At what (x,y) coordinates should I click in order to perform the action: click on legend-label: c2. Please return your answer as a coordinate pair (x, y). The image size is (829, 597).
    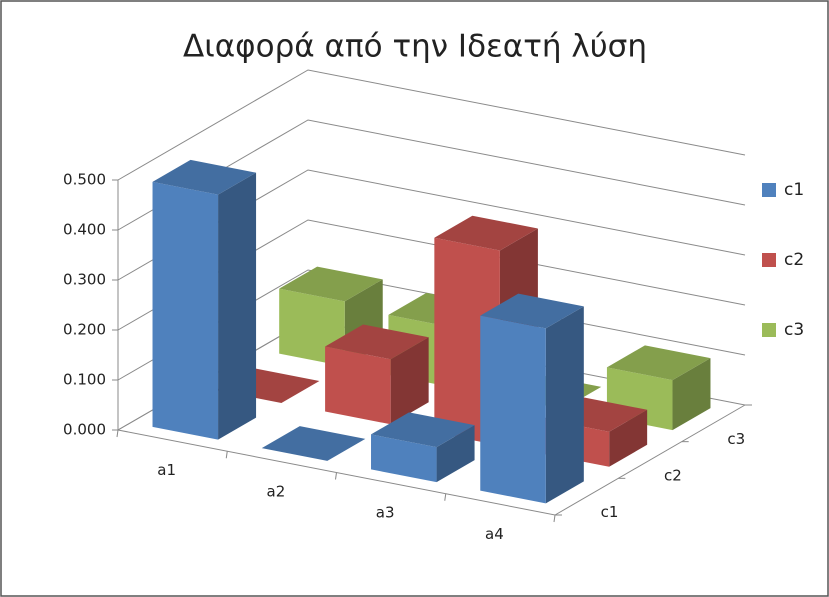
    Looking at the image, I should click on (794, 260).